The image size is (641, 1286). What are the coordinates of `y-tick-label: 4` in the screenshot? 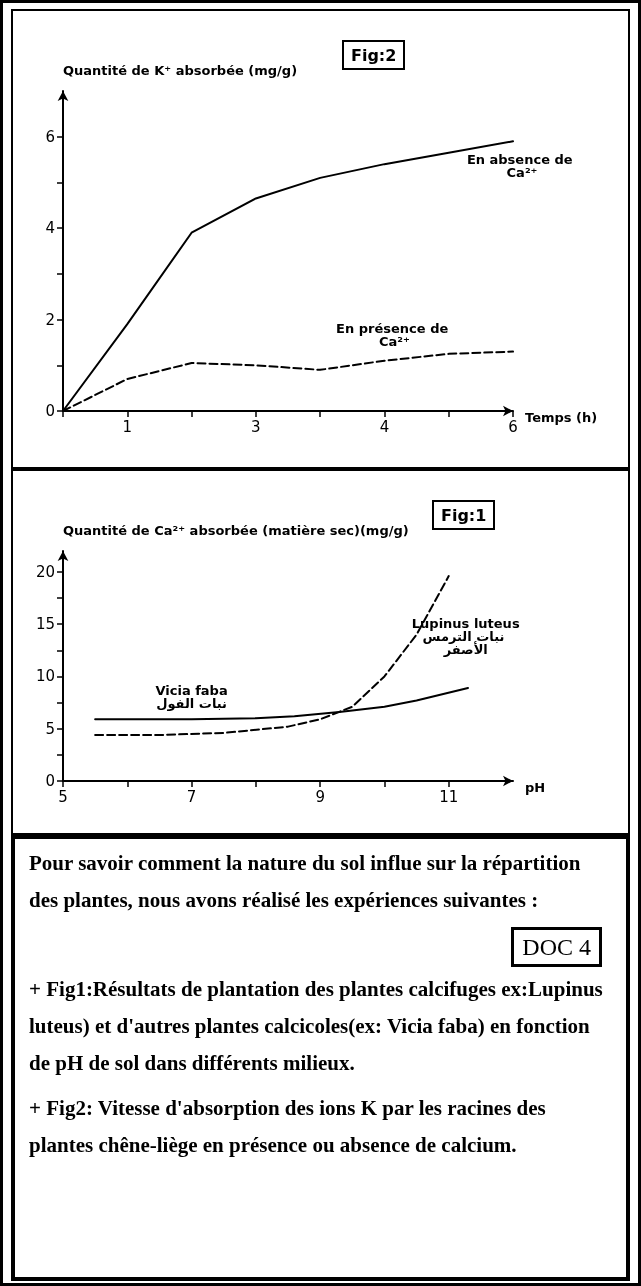 It's located at (50, 228).